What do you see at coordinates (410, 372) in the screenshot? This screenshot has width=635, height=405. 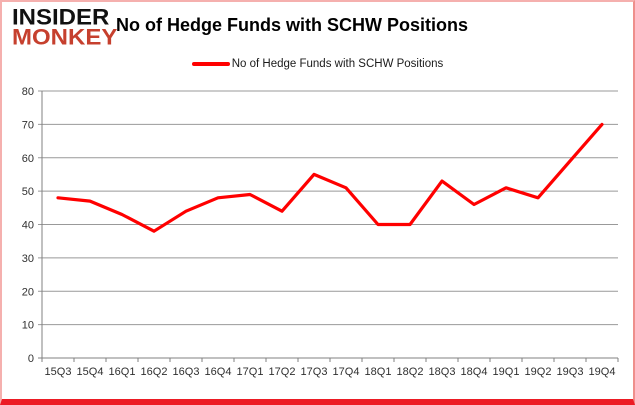 I see `x-tick-label: 18Q2` at bounding box center [410, 372].